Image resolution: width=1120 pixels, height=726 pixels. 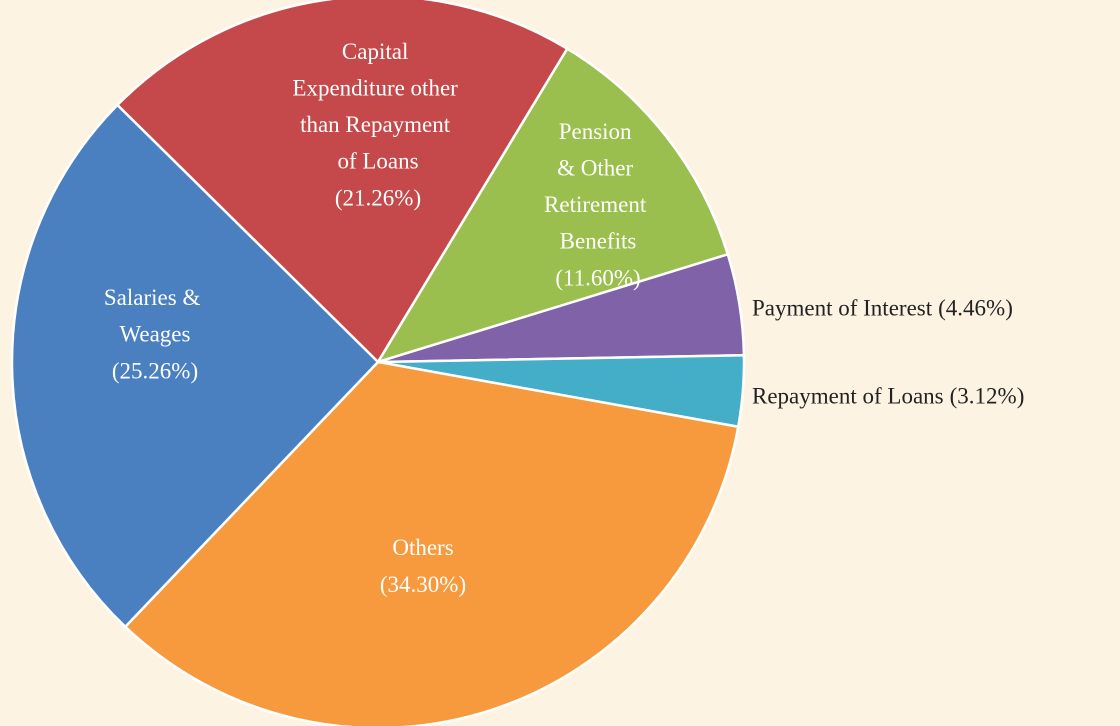 What do you see at coordinates (155, 334) in the screenshot?
I see `label-line: Weages` at bounding box center [155, 334].